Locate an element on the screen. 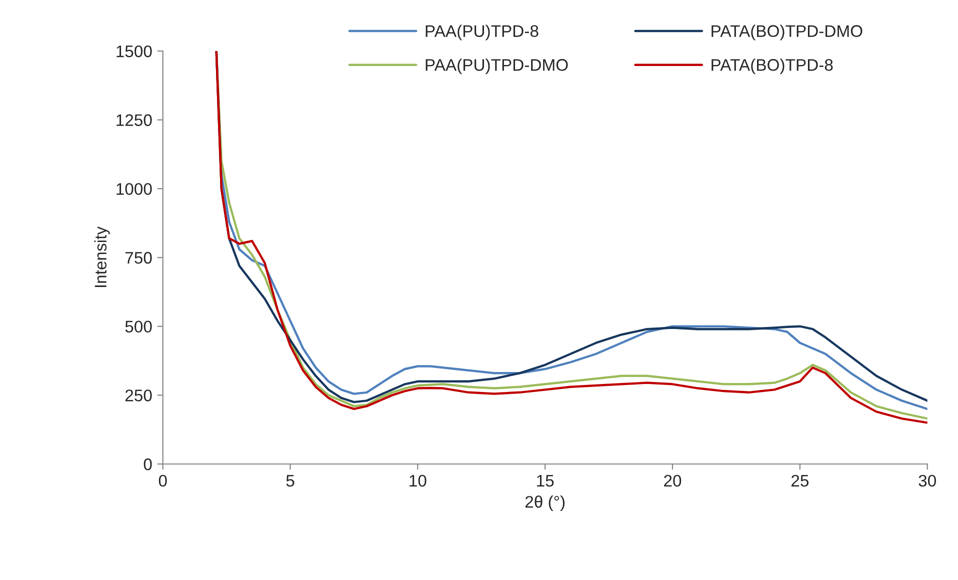 The image size is (958, 580). y-tick-label: 1250 is located at coordinates (134, 120).